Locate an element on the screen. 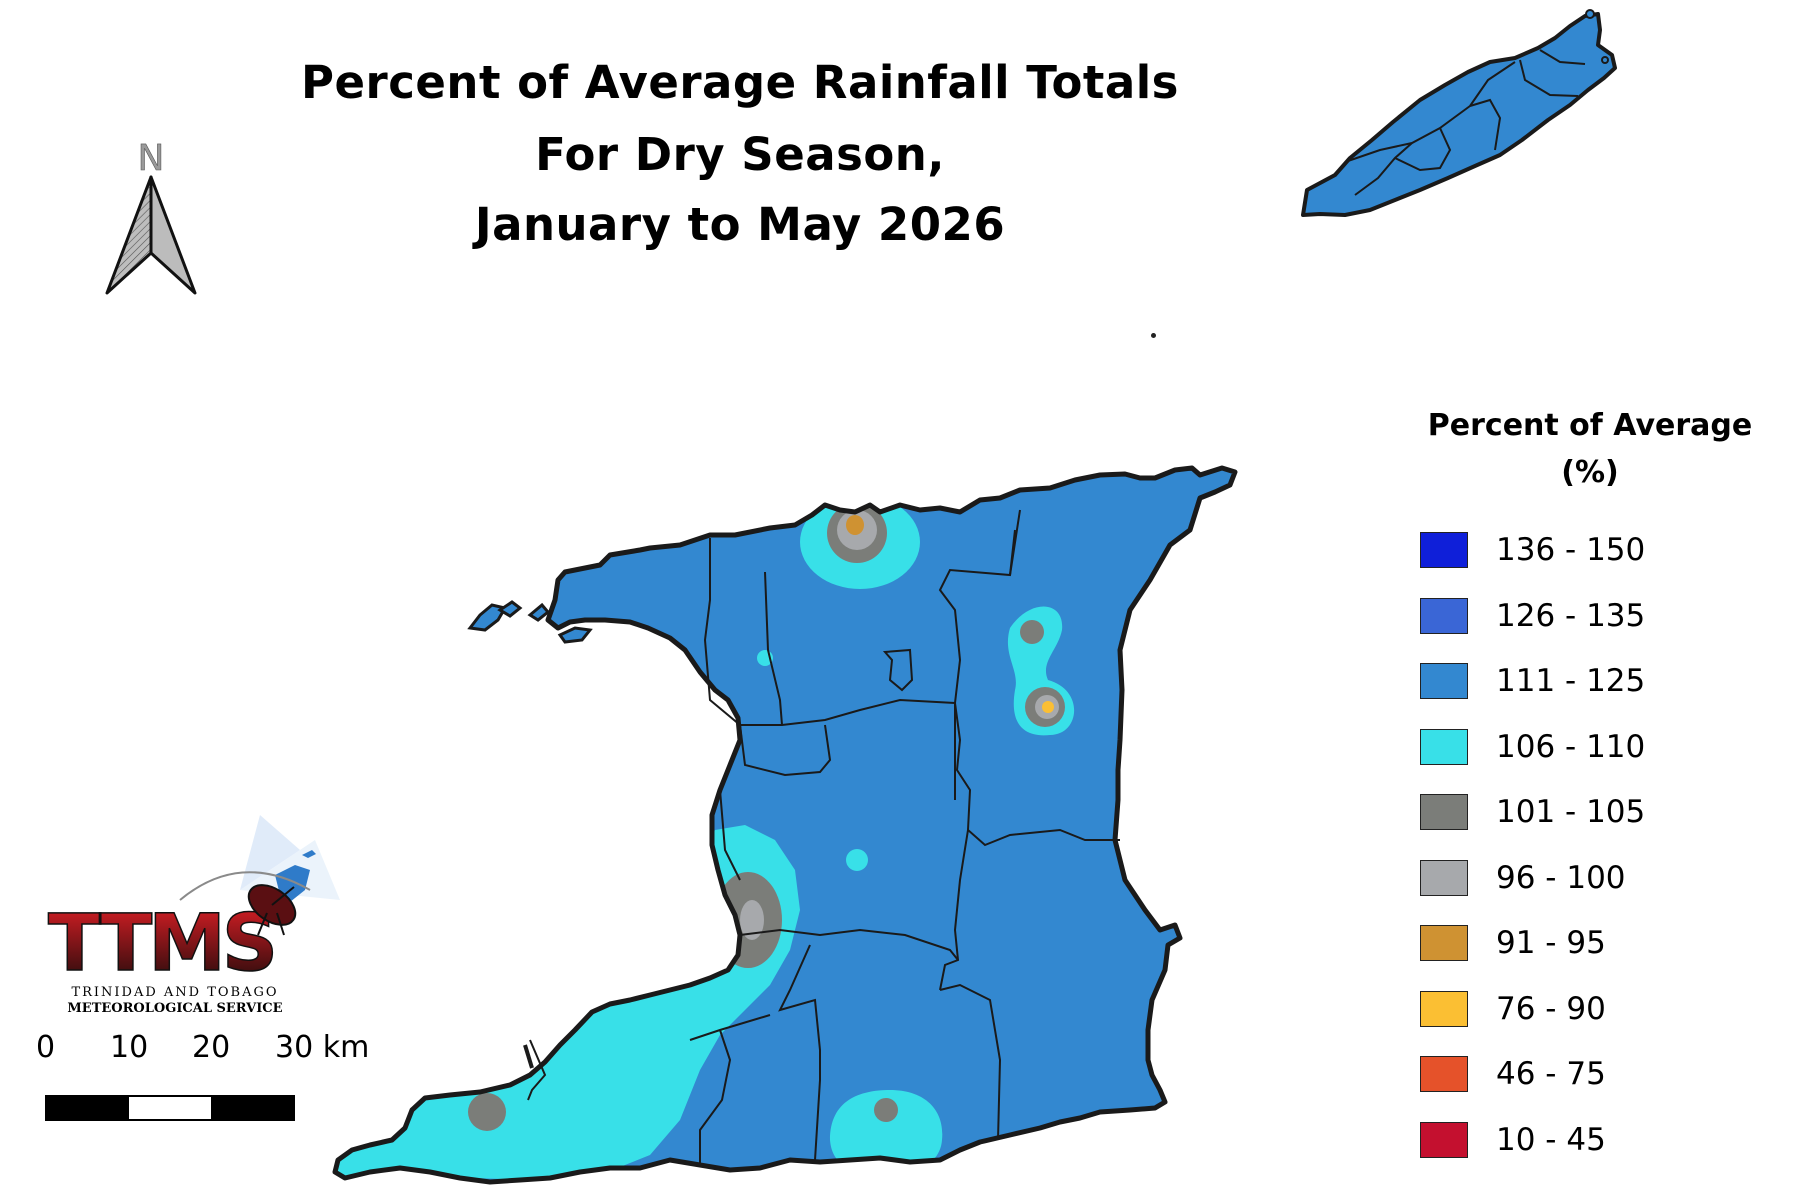  map-title-line-1: Percent of Average Rainfall Totals is located at coordinates (740, 82).